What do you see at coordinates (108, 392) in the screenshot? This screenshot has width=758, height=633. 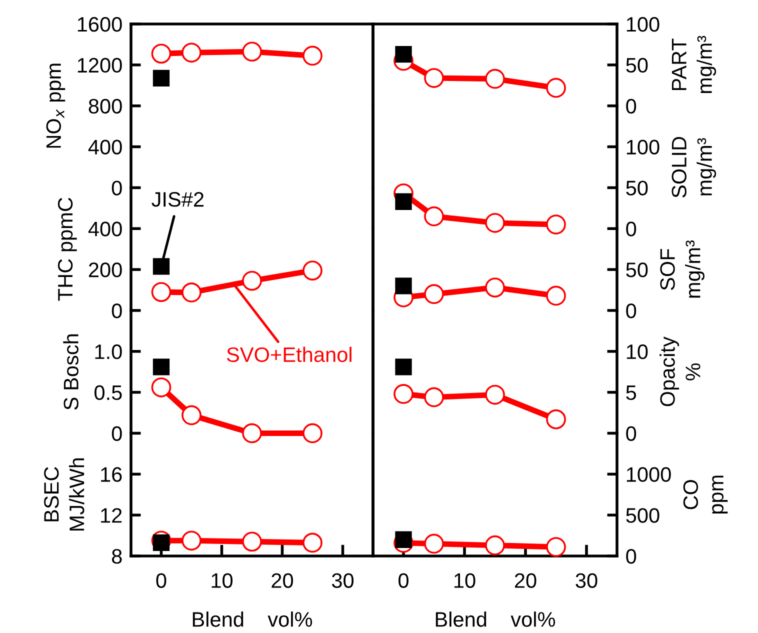 I see `y-tick-label: 0.5` at bounding box center [108, 392].